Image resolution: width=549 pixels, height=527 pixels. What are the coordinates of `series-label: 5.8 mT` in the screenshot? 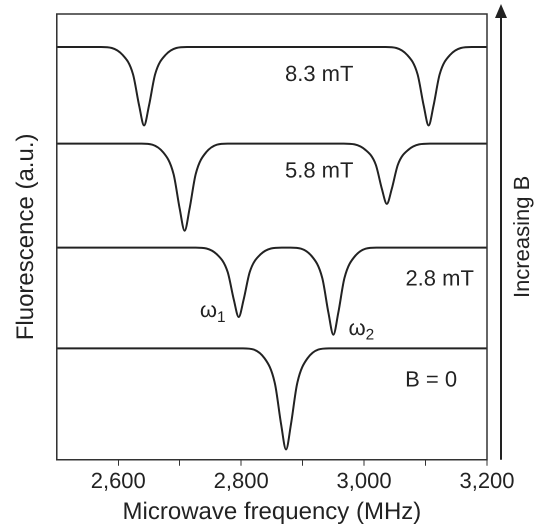 It's located at (319, 170).